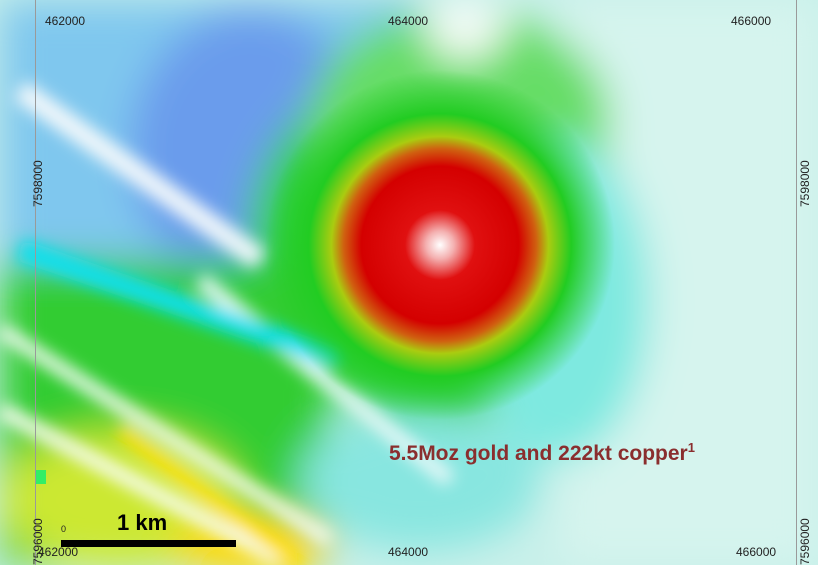 The image size is (818, 565). I want to click on easting-label-top-2: 464000, so click(408, 21).